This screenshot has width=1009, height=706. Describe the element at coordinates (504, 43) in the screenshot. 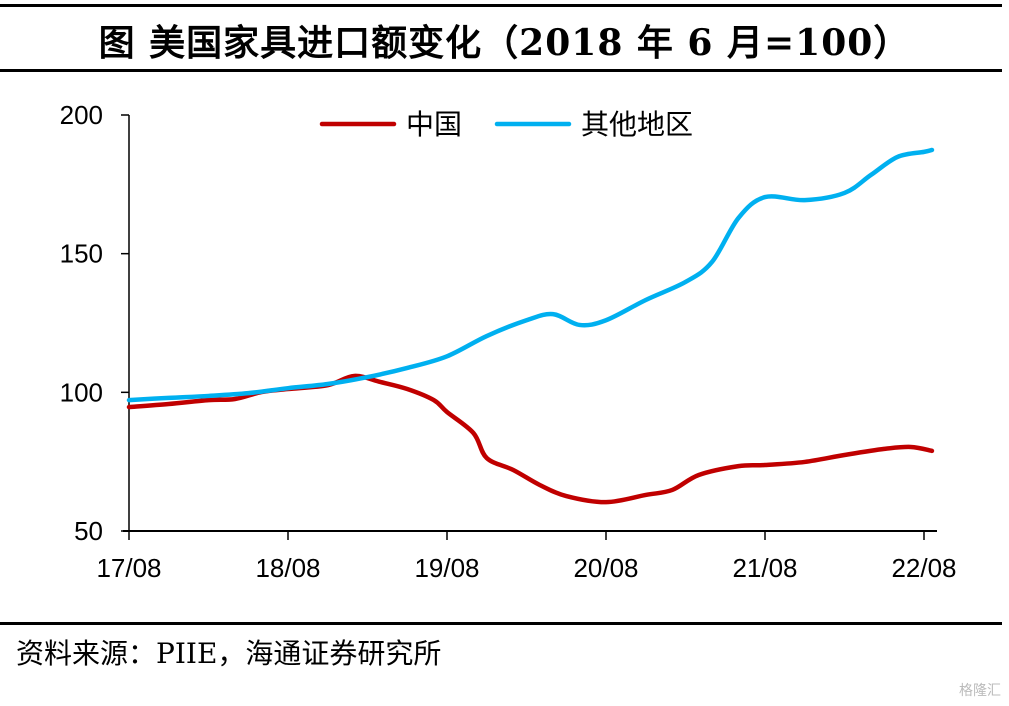

I see `chart-title: 图 美国家具进口额变化（2018 年 6 月=100）` at that location.